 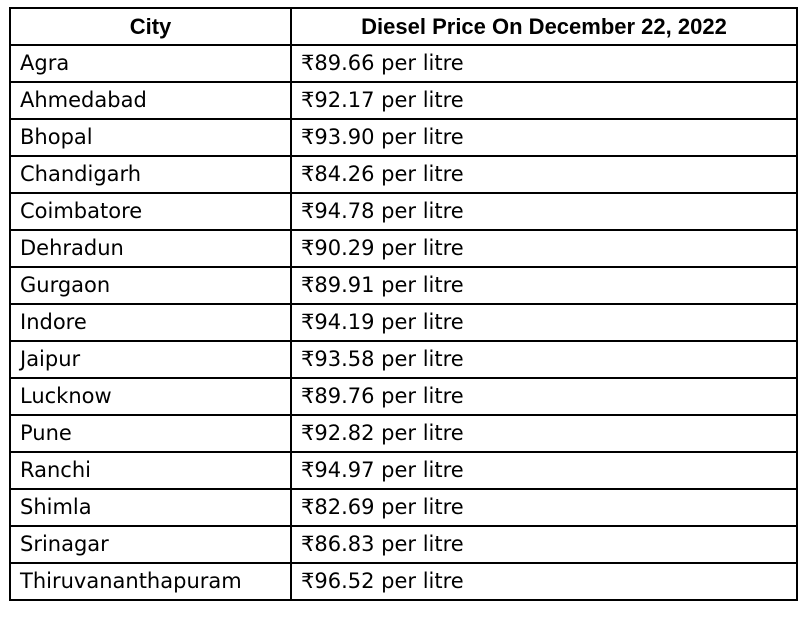 I want to click on city-cell: Pune, so click(x=150, y=433).